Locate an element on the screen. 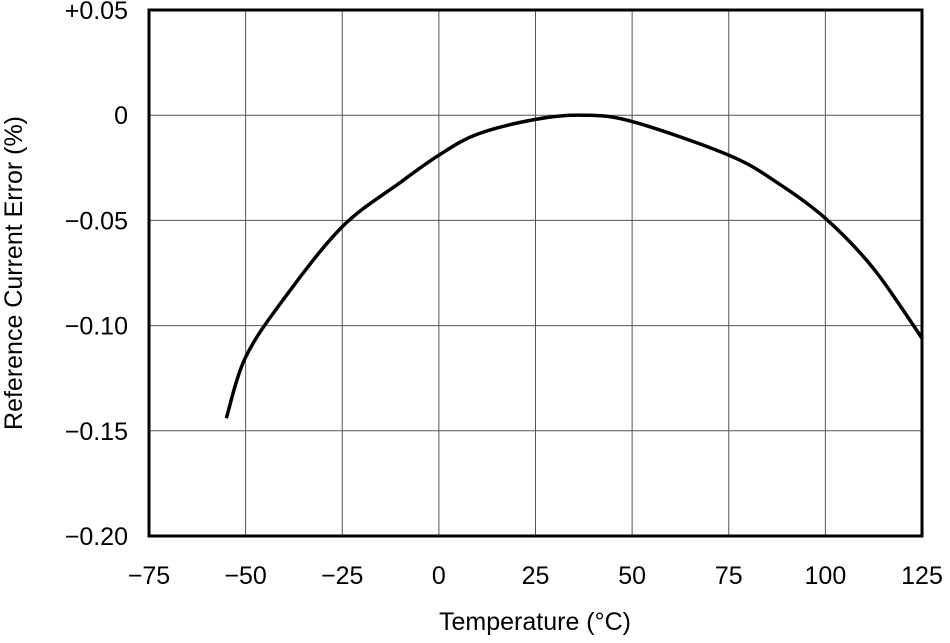 Image resolution: width=950 pixels, height=643 pixels. x-tick-label: 25 is located at coordinates (536, 576).